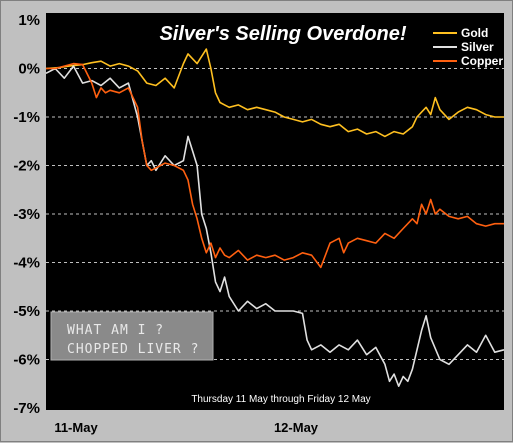 The height and width of the screenshot is (443, 513). What do you see at coordinates (26, 360) in the screenshot?
I see `y-tick-label: -6%` at bounding box center [26, 360].